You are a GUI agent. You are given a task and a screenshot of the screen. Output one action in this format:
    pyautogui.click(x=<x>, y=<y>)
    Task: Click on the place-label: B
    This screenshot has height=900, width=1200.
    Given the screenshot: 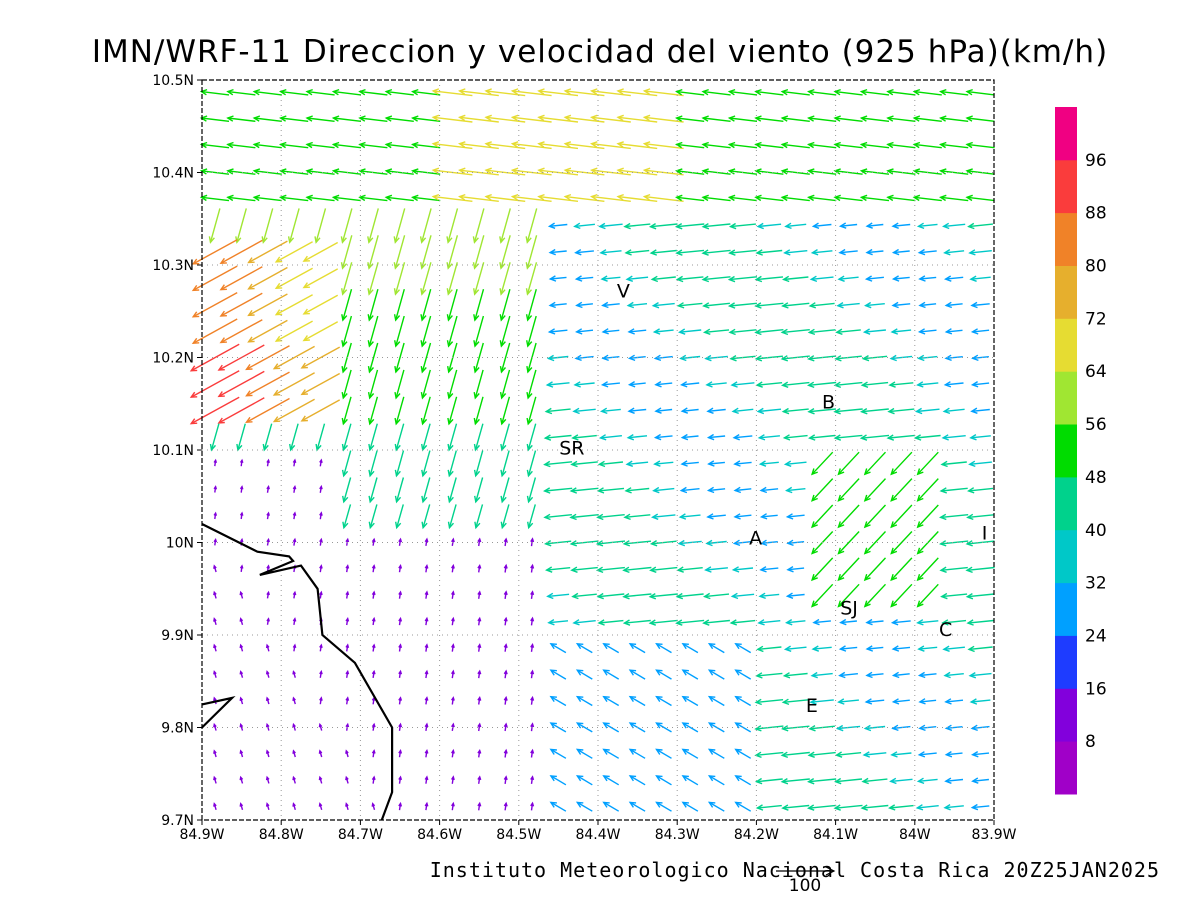 What is the action you would take?
    pyautogui.click(x=828, y=402)
    